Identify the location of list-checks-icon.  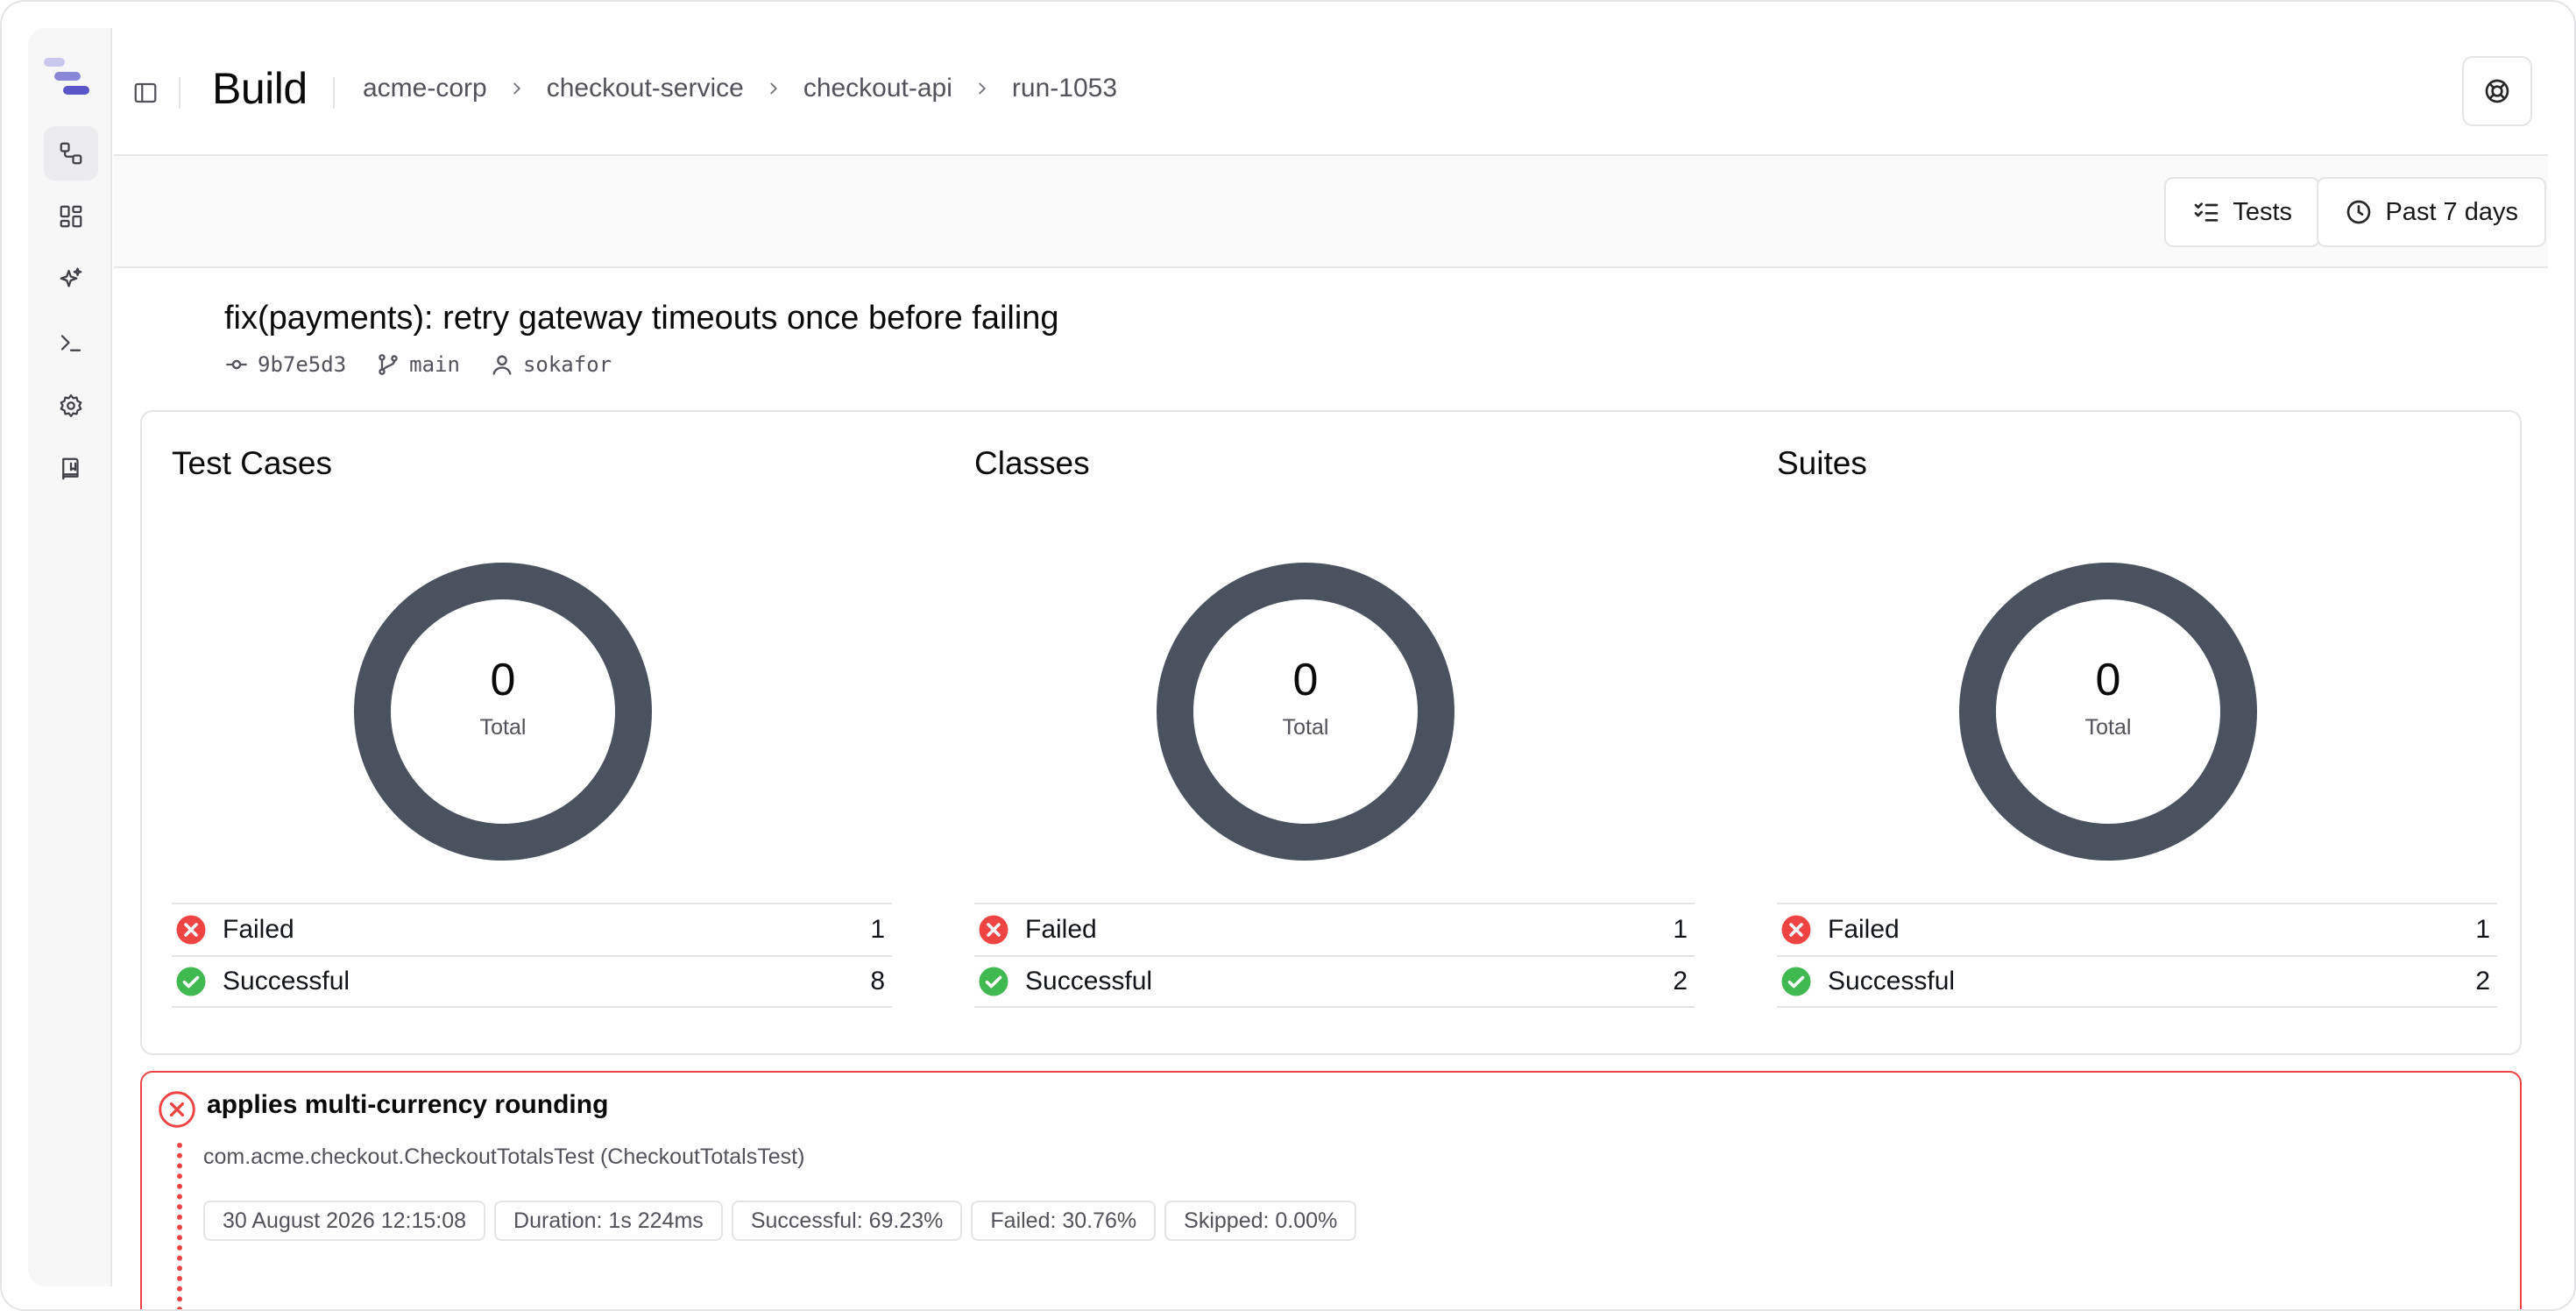
(2206, 212).